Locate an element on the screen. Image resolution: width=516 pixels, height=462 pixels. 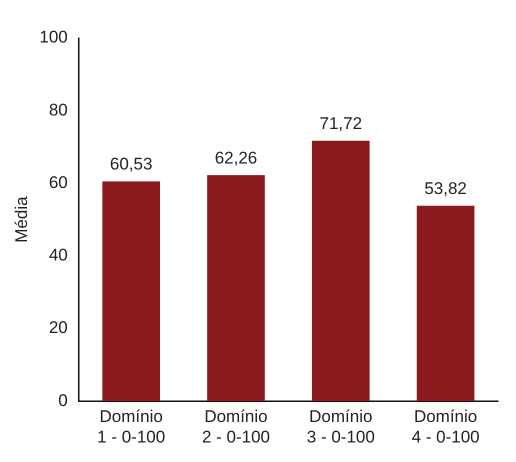
y-tick-label: 20 is located at coordinates (58, 328).